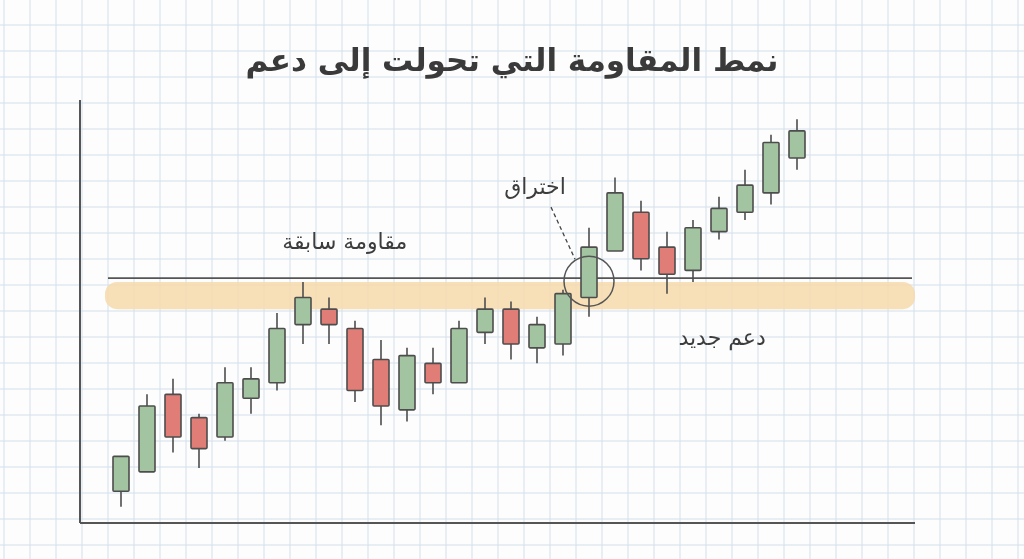 The width and height of the screenshot is (1024, 559). Describe the element at coordinates (535, 187) in the screenshot. I see `annotation: اختراق` at that location.